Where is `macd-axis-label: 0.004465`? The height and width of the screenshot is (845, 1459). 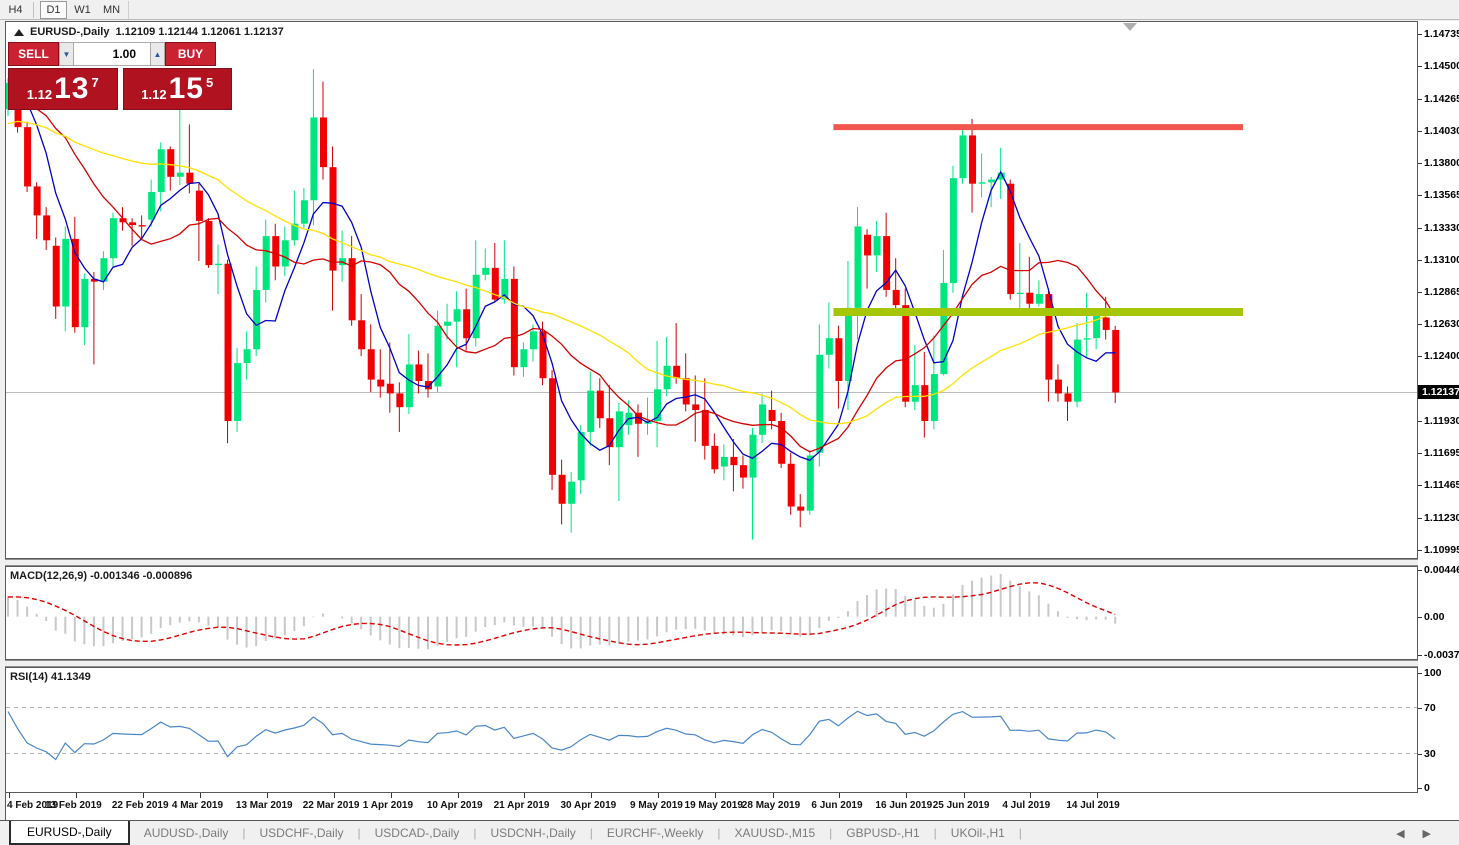 macd-axis-label: 0.004465 is located at coordinates (1441, 569).